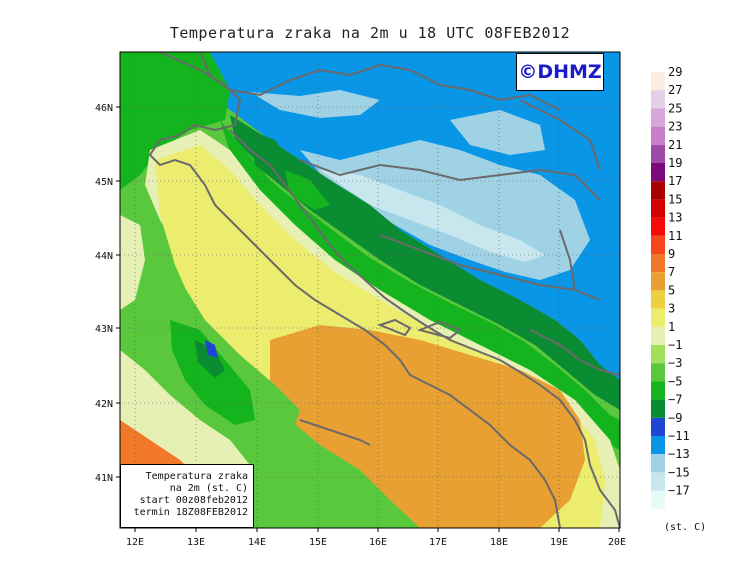 The height and width of the screenshot is (582, 740). Describe the element at coordinates (135, 542) in the screenshot. I see `lon-label: 12E` at that location.